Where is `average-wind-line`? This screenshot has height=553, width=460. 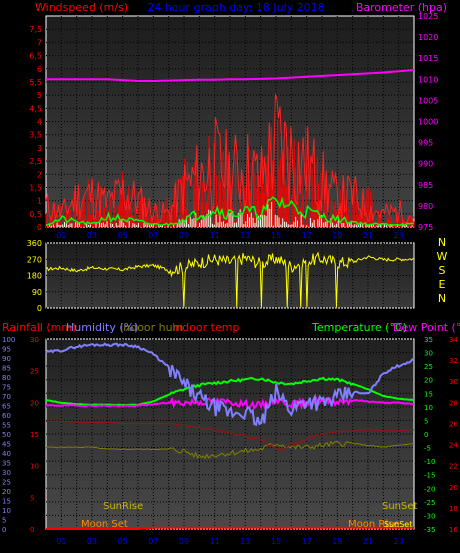
average-wind-line is located at coordinates (230, 211).